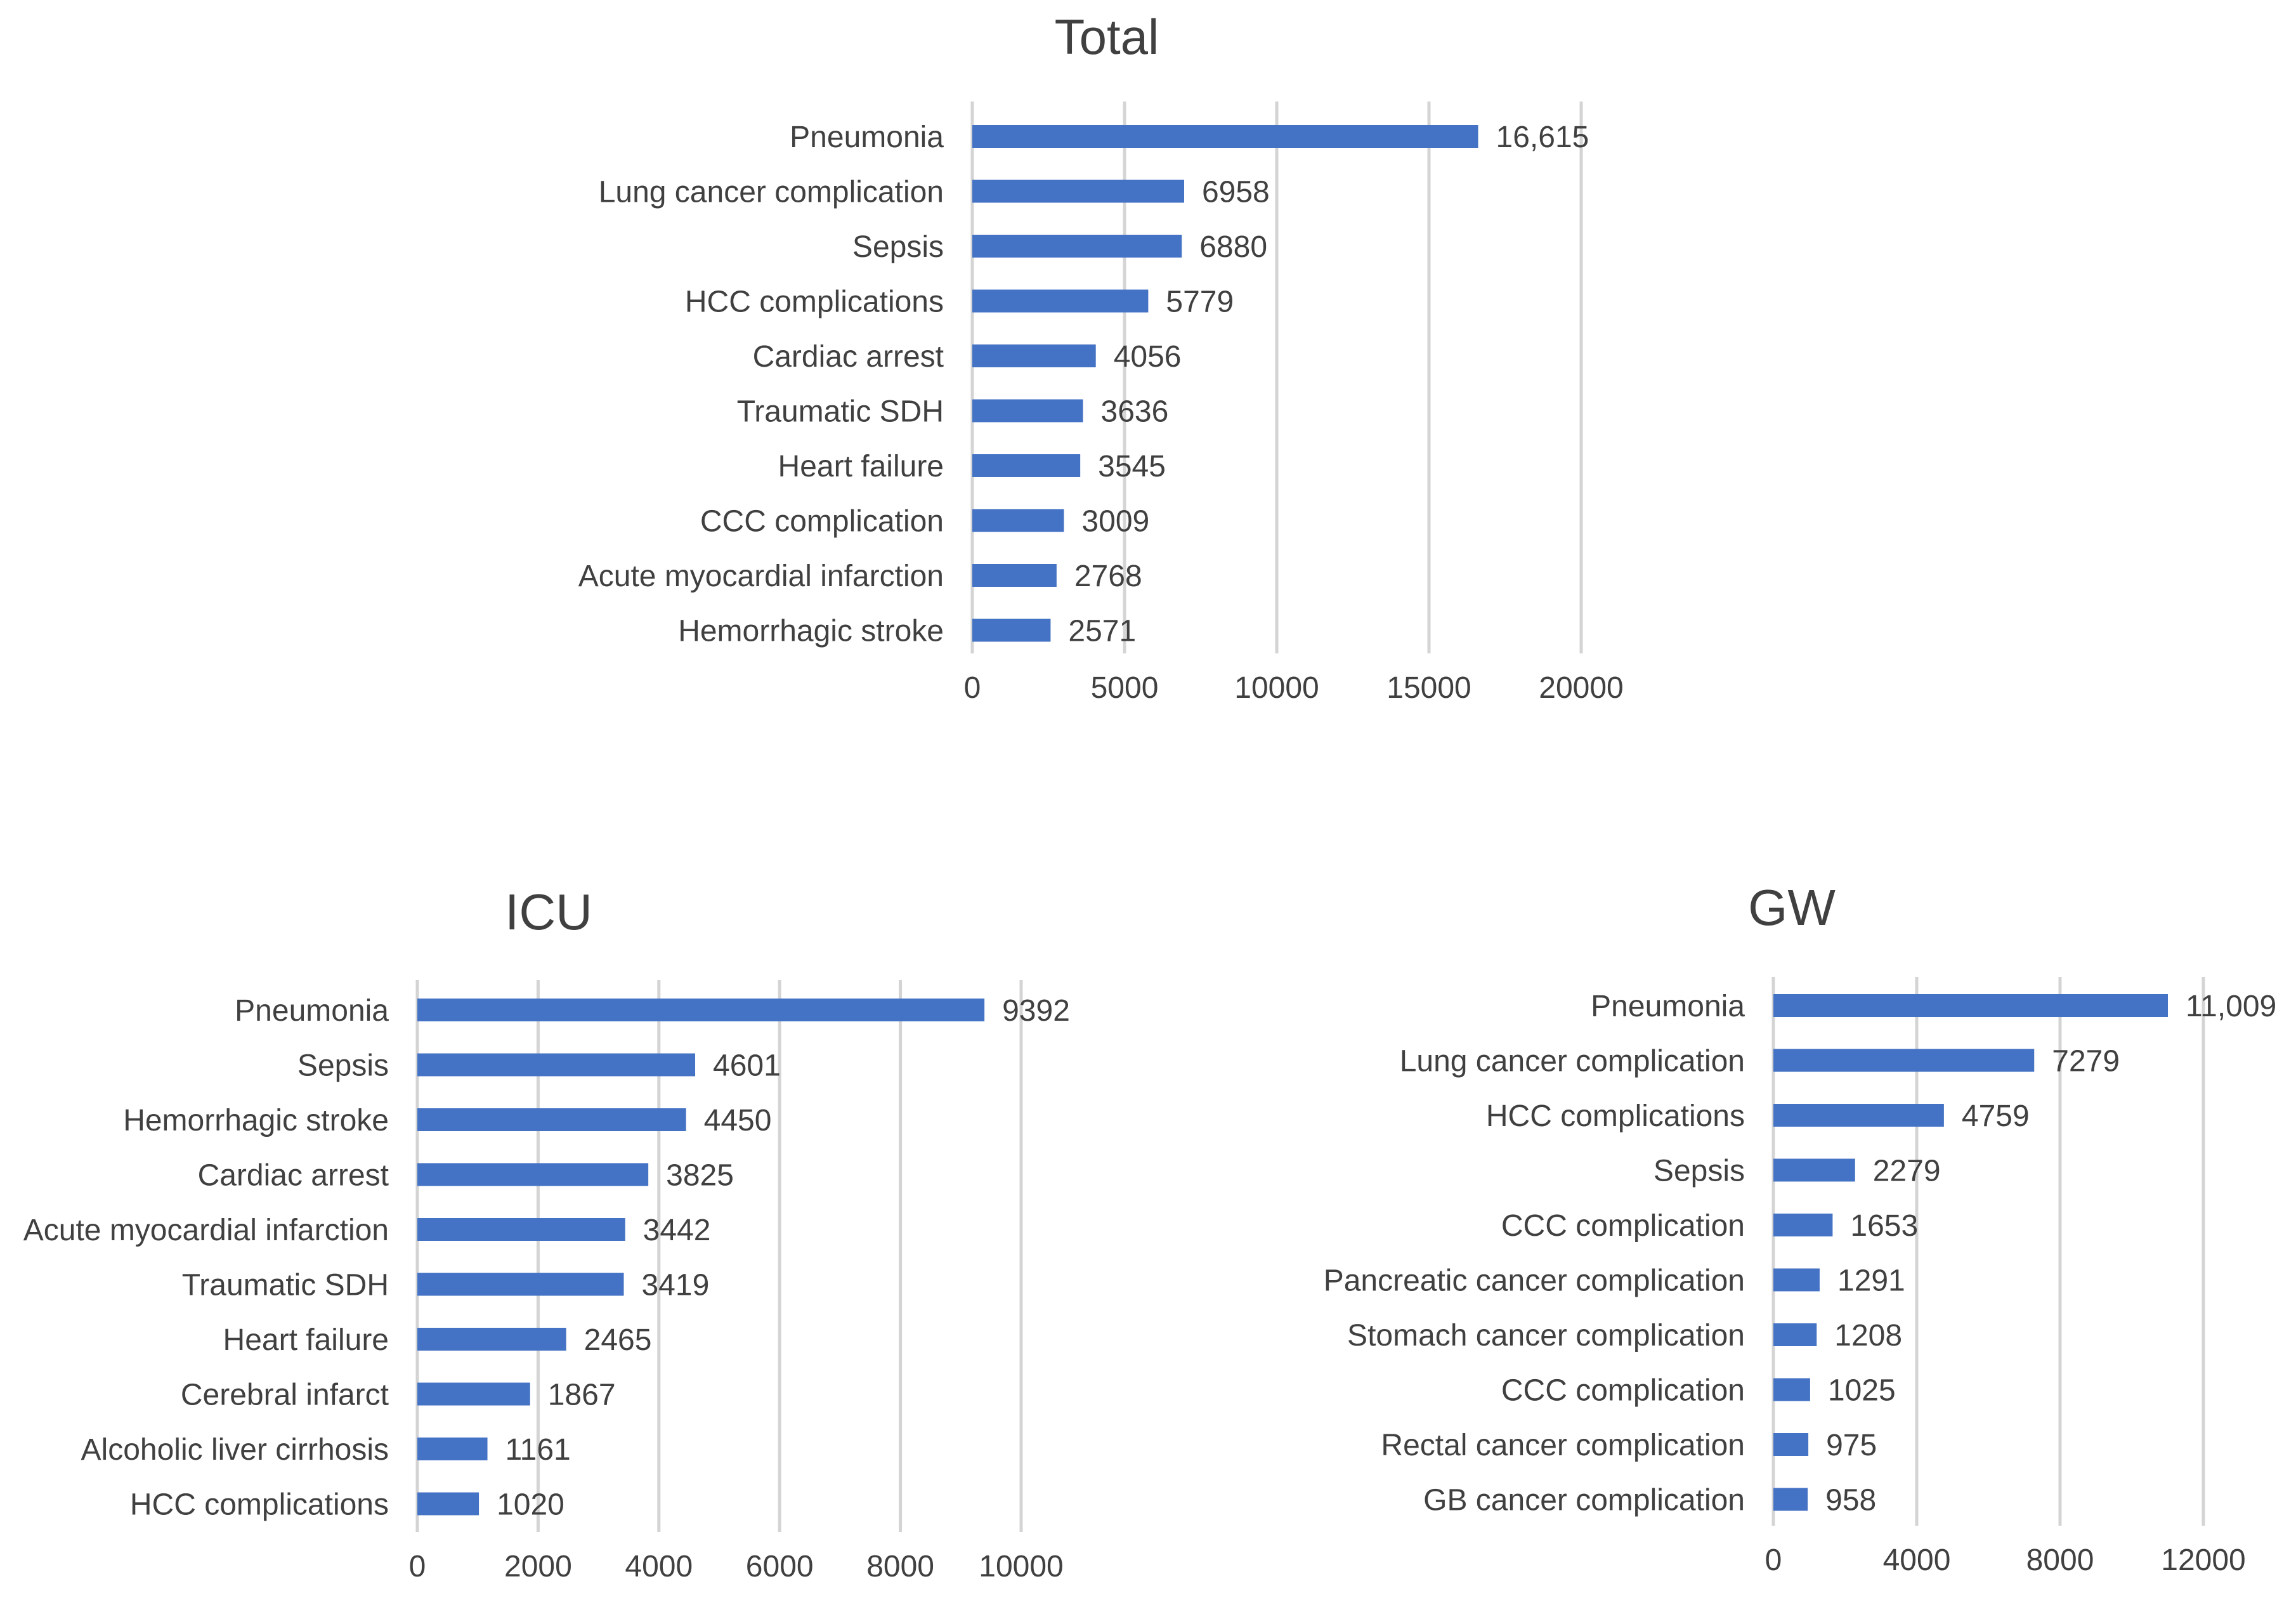 The height and width of the screenshot is (1605, 2296). Describe the element at coordinates (861, 466) in the screenshot. I see `category-label-total: Heart failure` at that location.